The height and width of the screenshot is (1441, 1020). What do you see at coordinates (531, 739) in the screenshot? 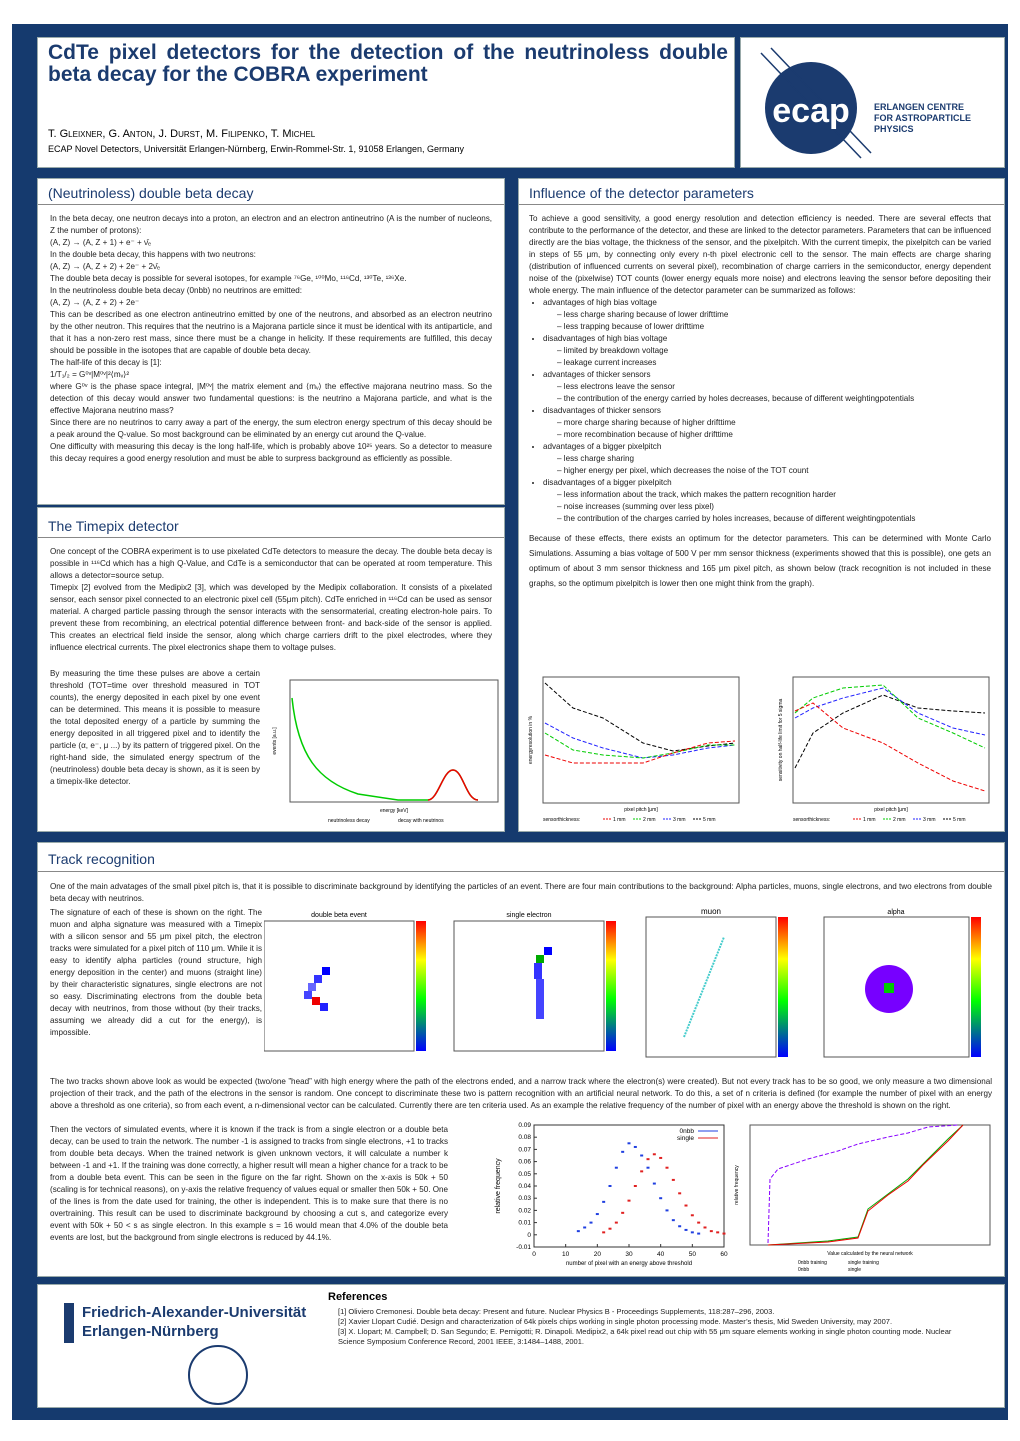
I see `axis-label: energyresolution in %` at bounding box center [531, 739].